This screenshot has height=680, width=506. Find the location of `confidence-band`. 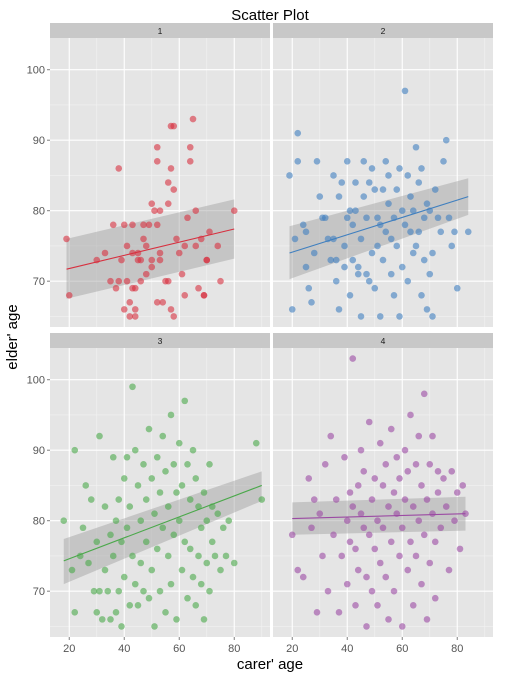

confidence-band is located at coordinates (379, 229).